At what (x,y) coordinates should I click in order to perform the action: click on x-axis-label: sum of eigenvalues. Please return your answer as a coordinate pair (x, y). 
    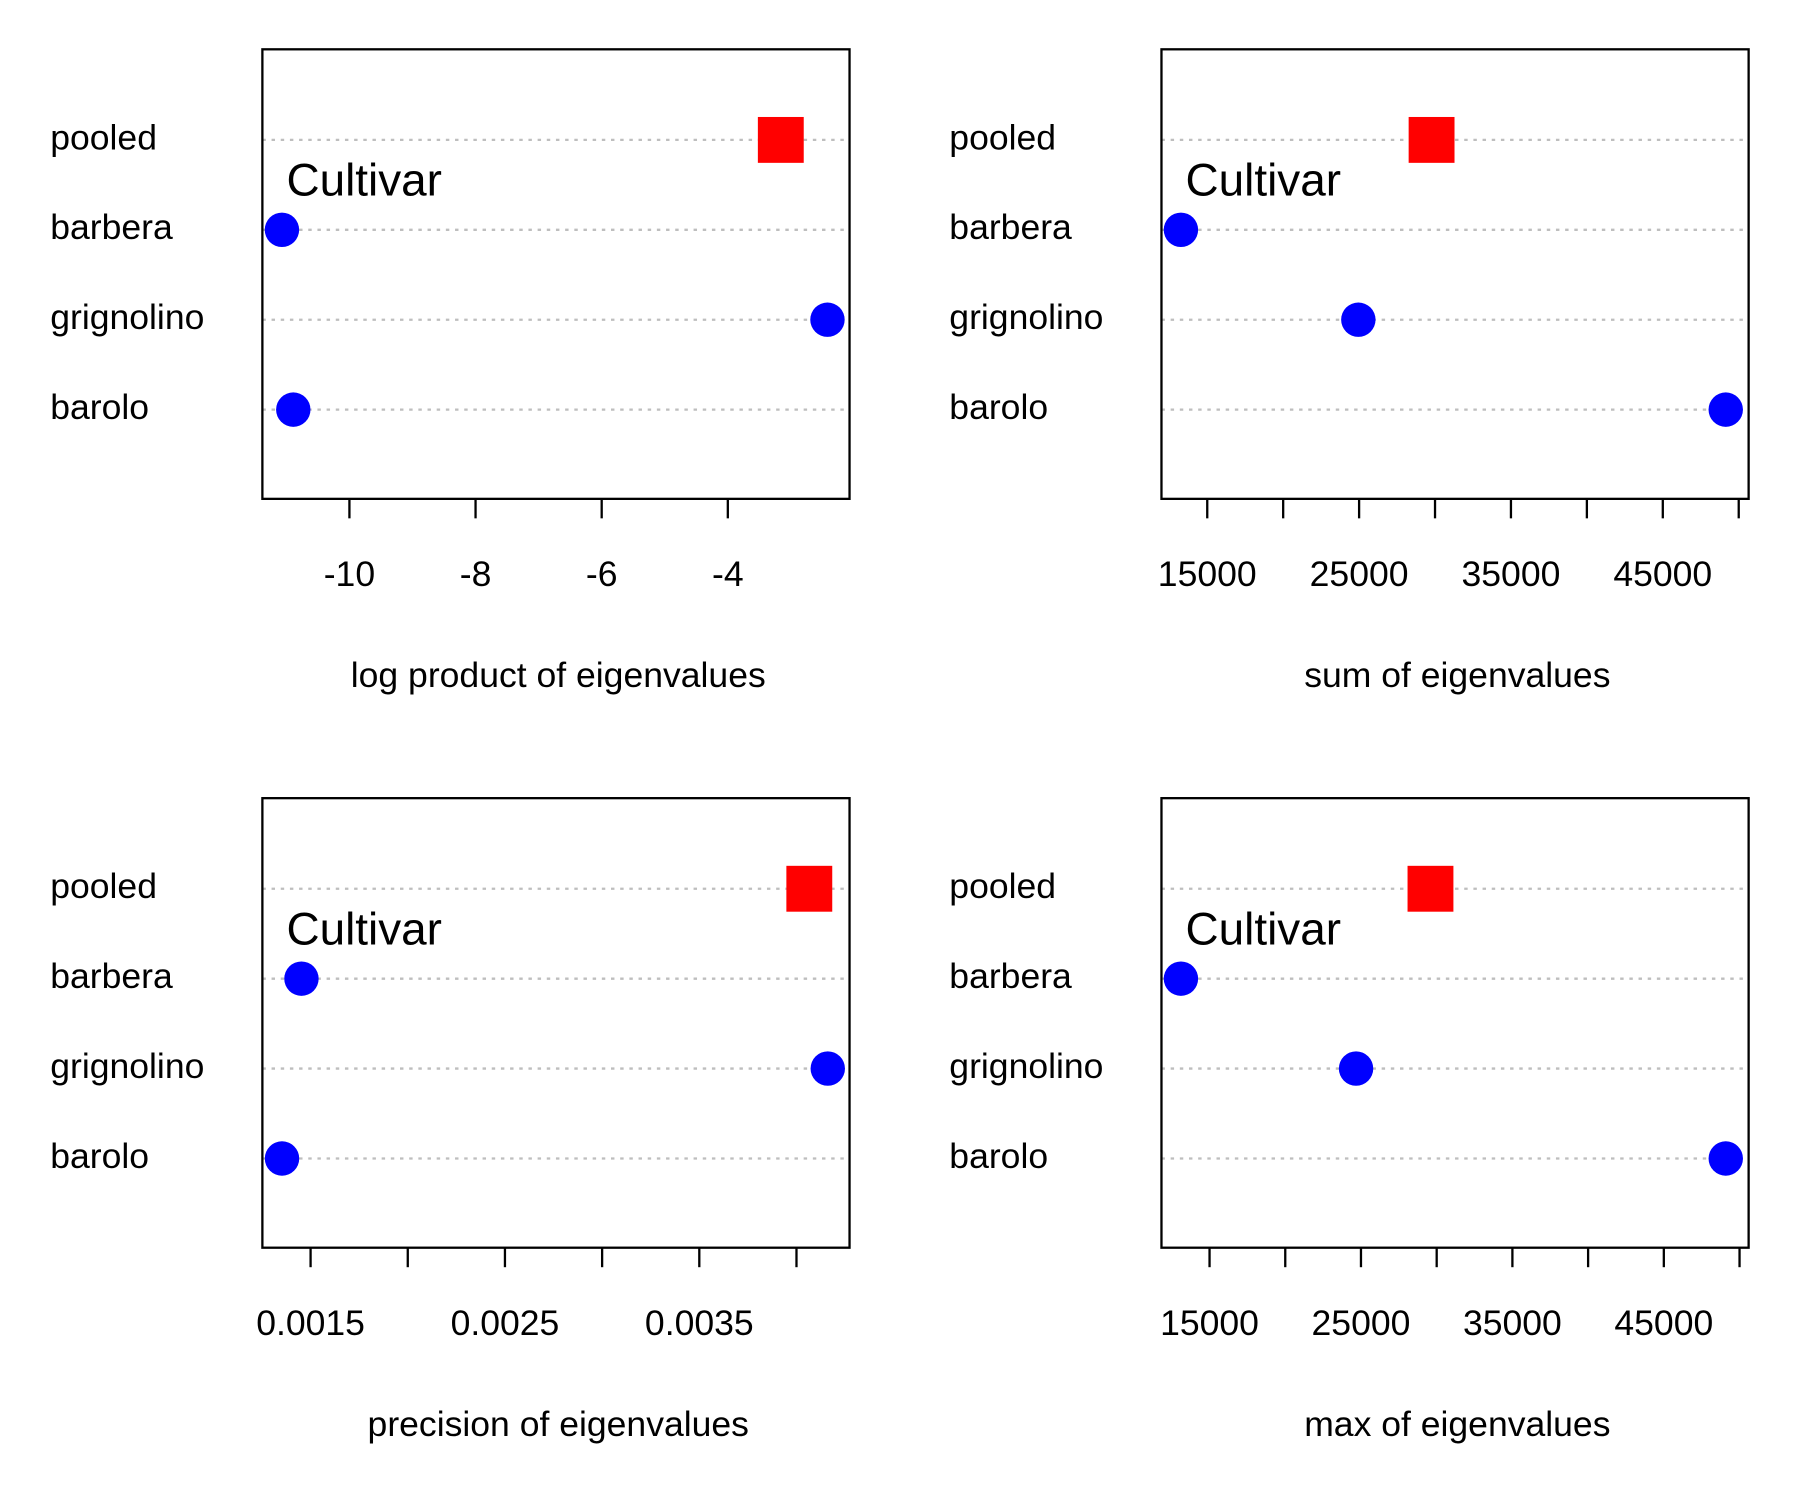
    Looking at the image, I should click on (1457, 675).